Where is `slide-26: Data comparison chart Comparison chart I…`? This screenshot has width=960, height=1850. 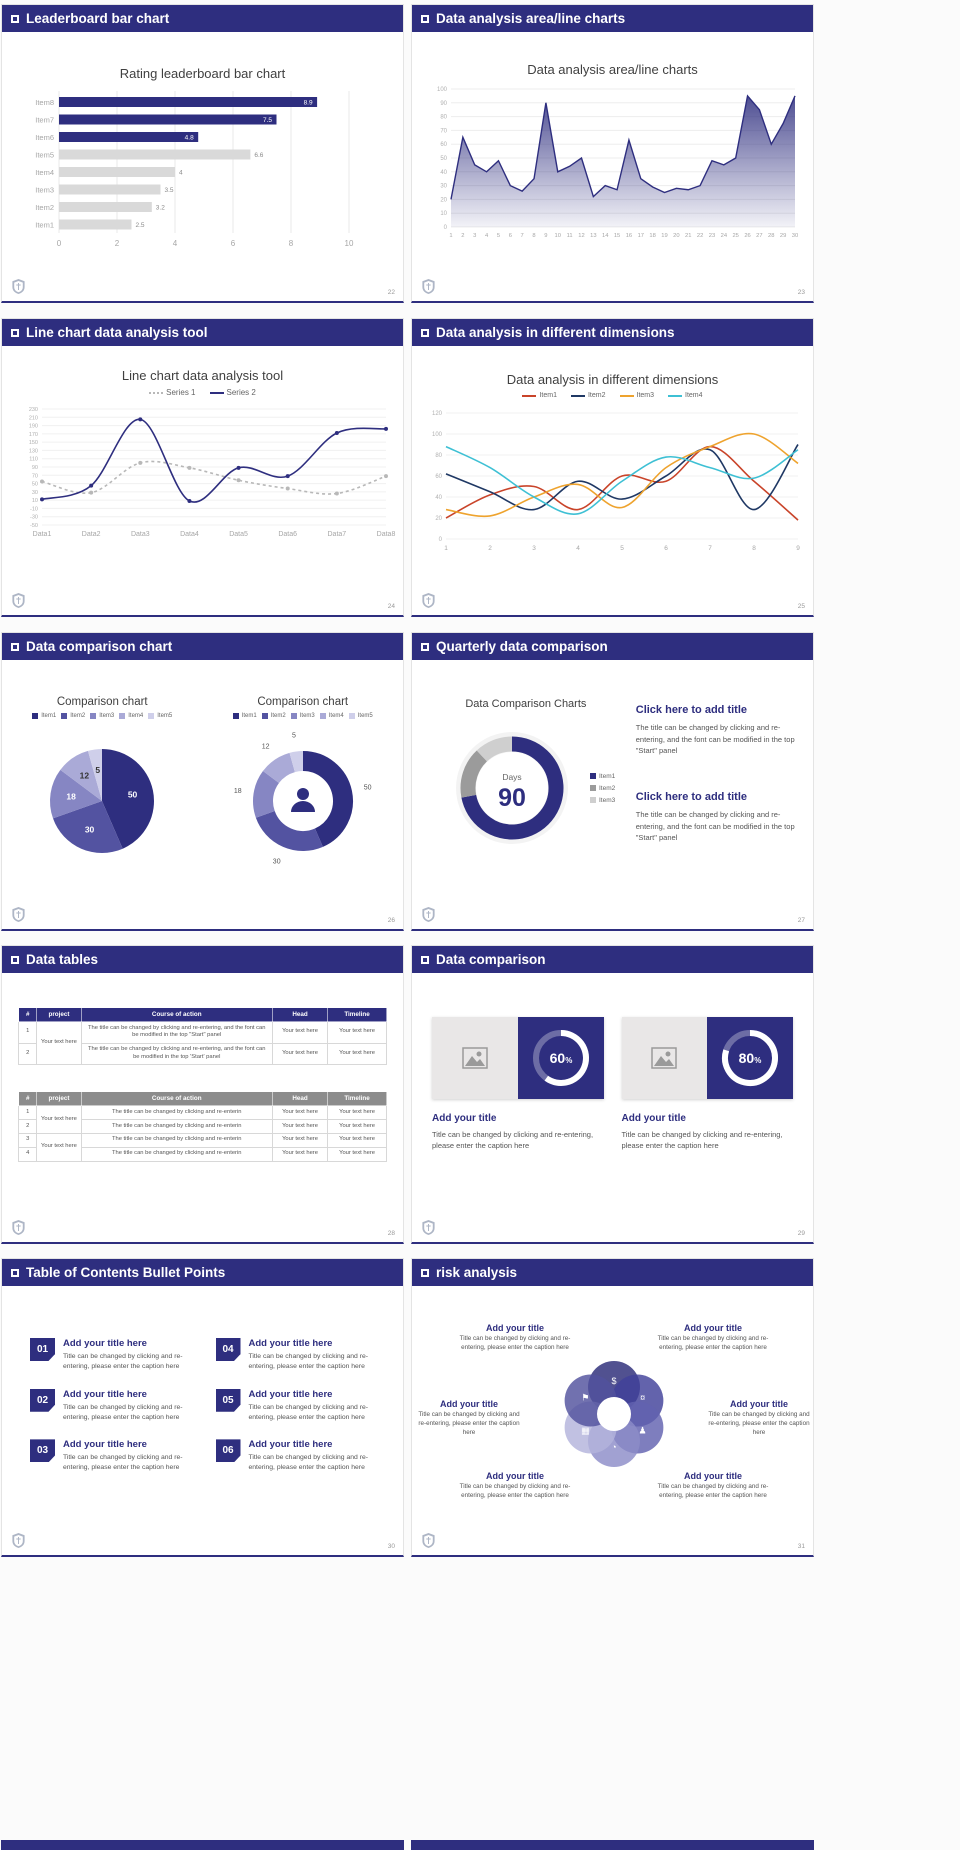
slide-26: Data comparison chart Comparison chart I… is located at coordinates (202, 781).